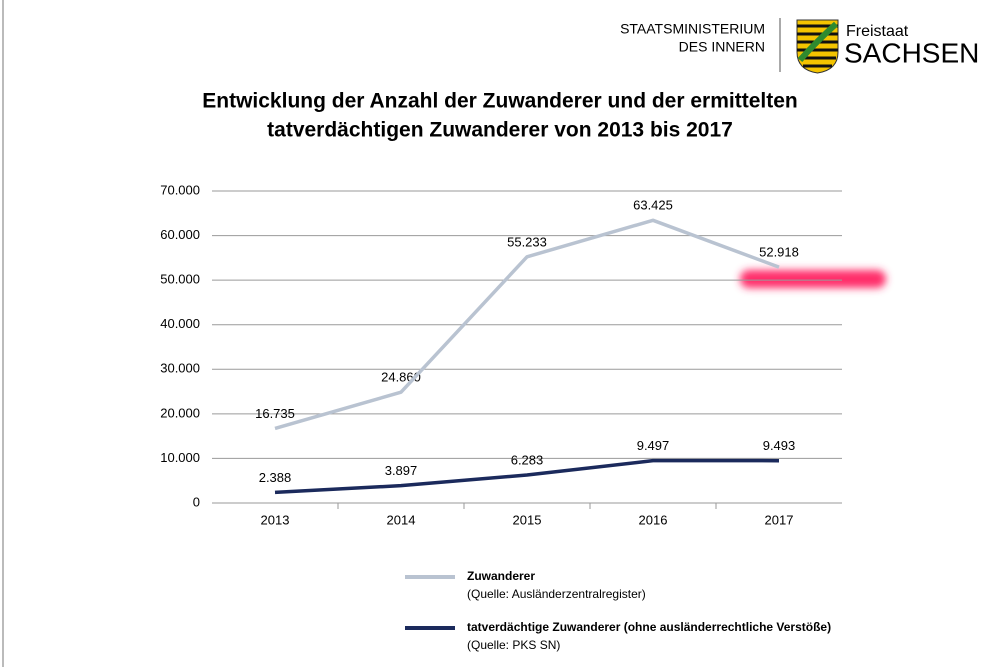 The height and width of the screenshot is (667, 1000). Describe the element at coordinates (275, 519) in the screenshot. I see `x-tick-label: 2013` at that location.